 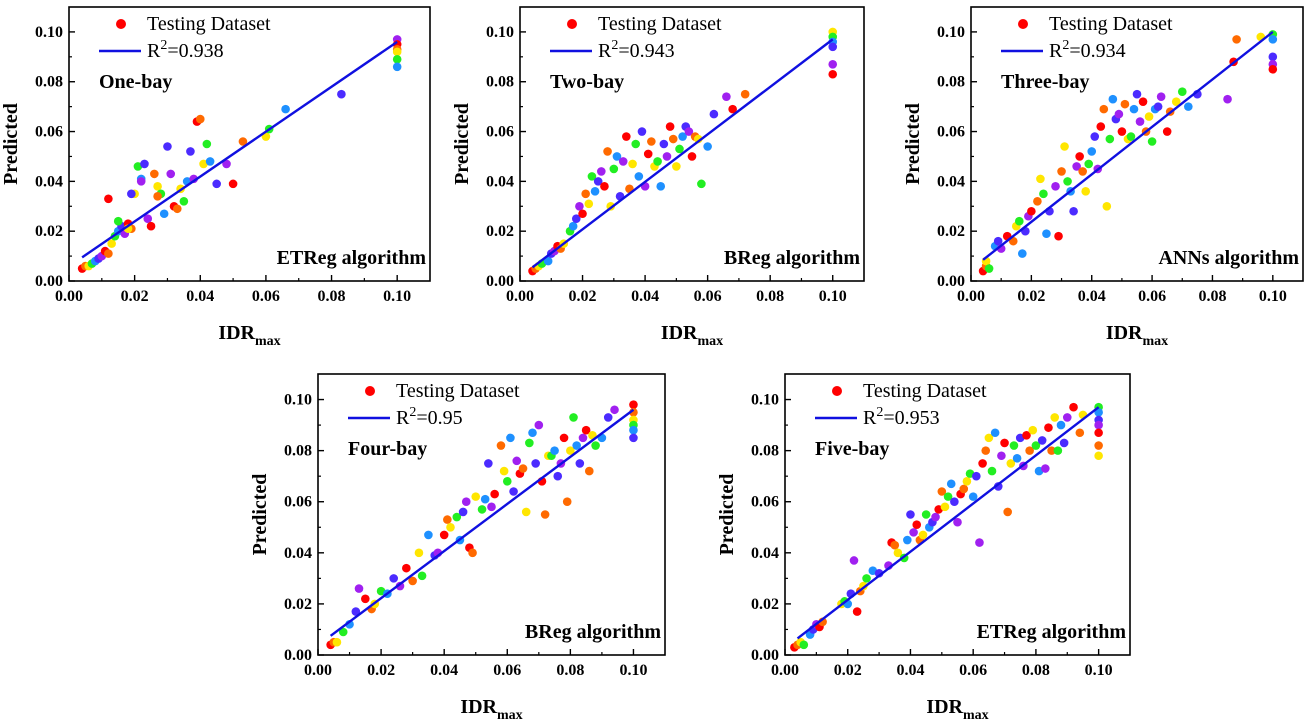 What do you see at coordinates (462, 144) in the screenshot?
I see `y-axis-title: Predicted` at bounding box center [462, 144].